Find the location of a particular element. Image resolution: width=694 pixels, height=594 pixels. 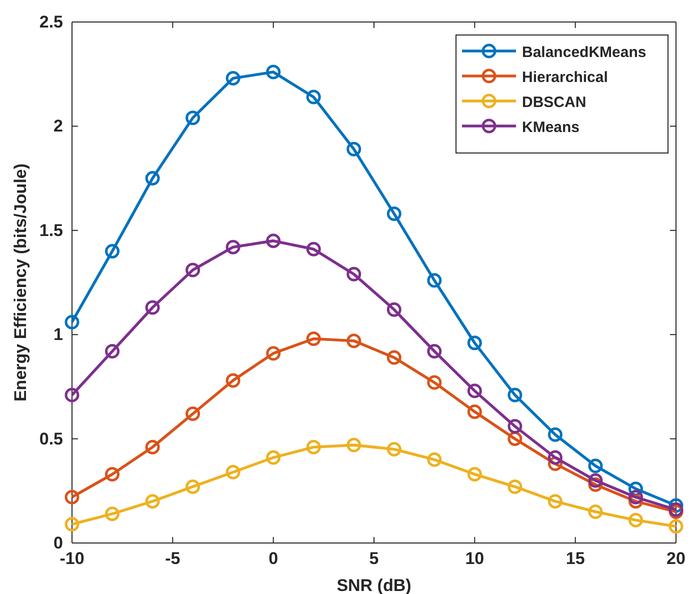

x-tick-label: 5 is located at coordinates (374, 558).